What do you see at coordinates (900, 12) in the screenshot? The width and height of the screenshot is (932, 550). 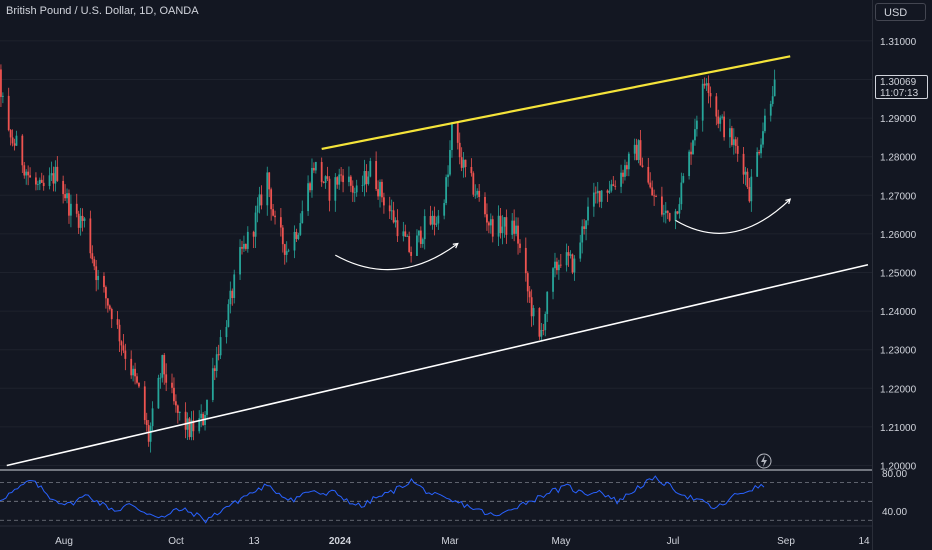 I see `currency-button: USD` at bounding box center [900, 12].